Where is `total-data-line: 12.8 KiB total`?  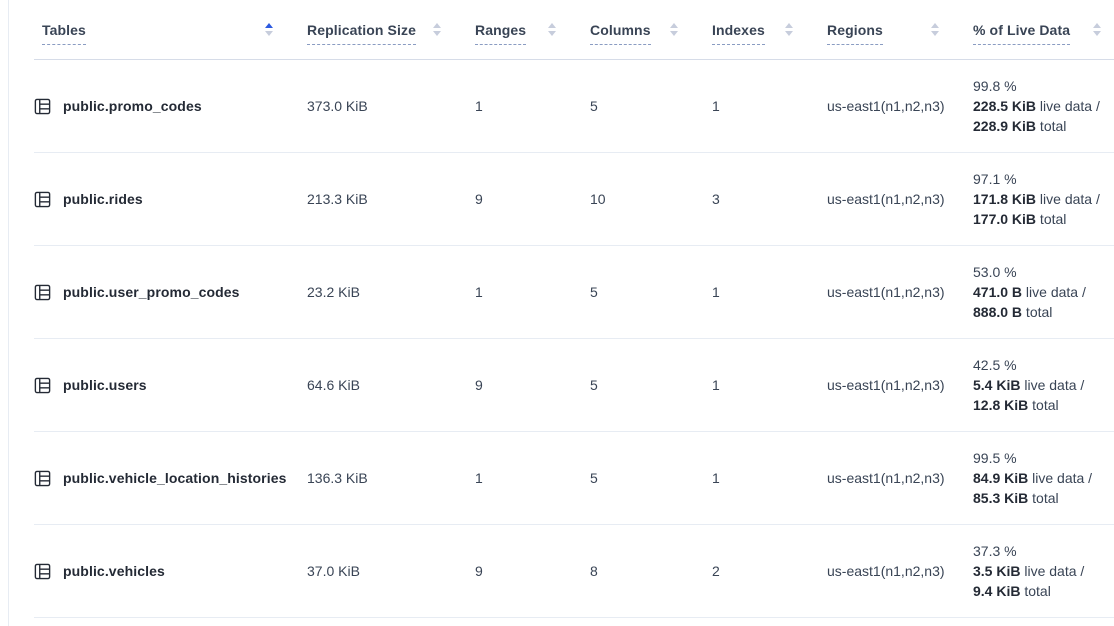 total-data-line: 12.8 KiB total is located at coordinates (1039, 405).